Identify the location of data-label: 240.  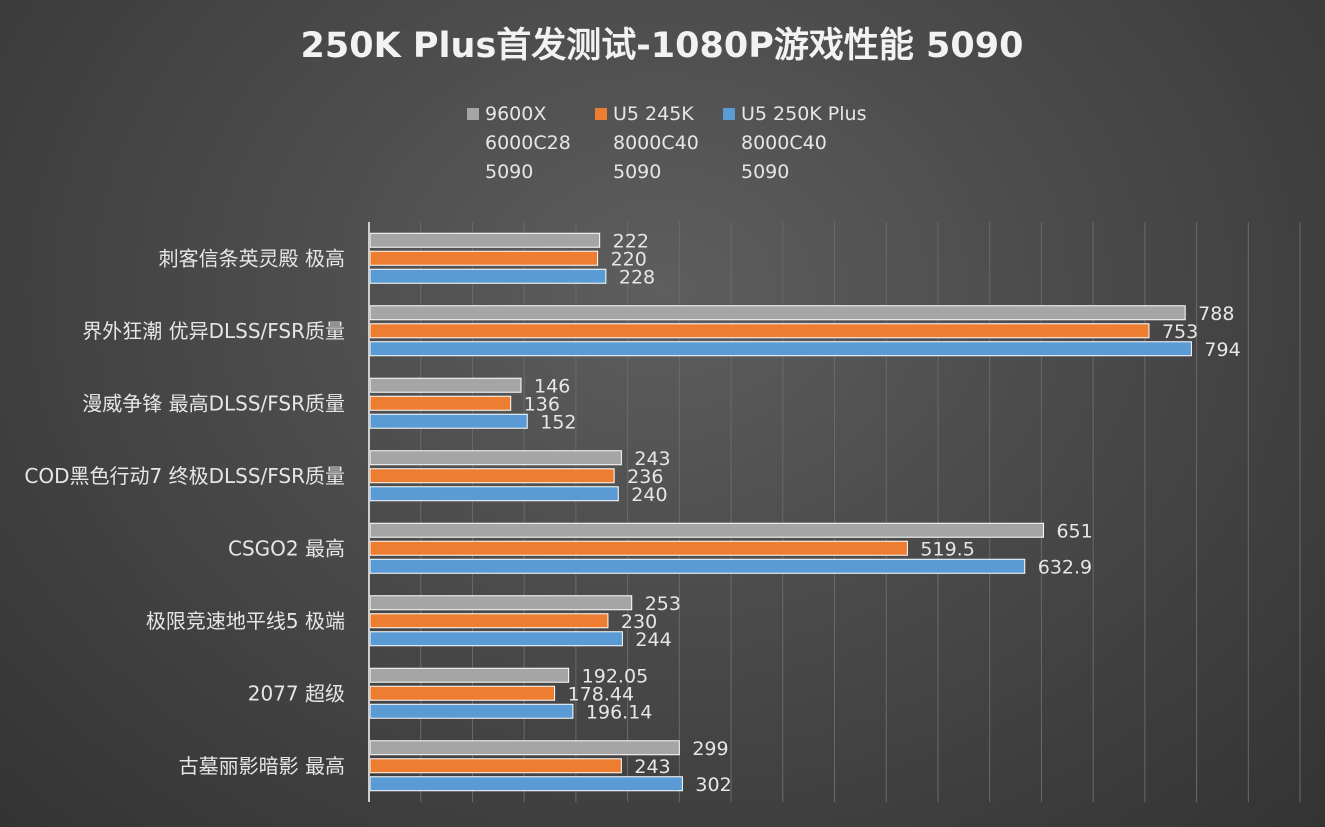
(649, 495).